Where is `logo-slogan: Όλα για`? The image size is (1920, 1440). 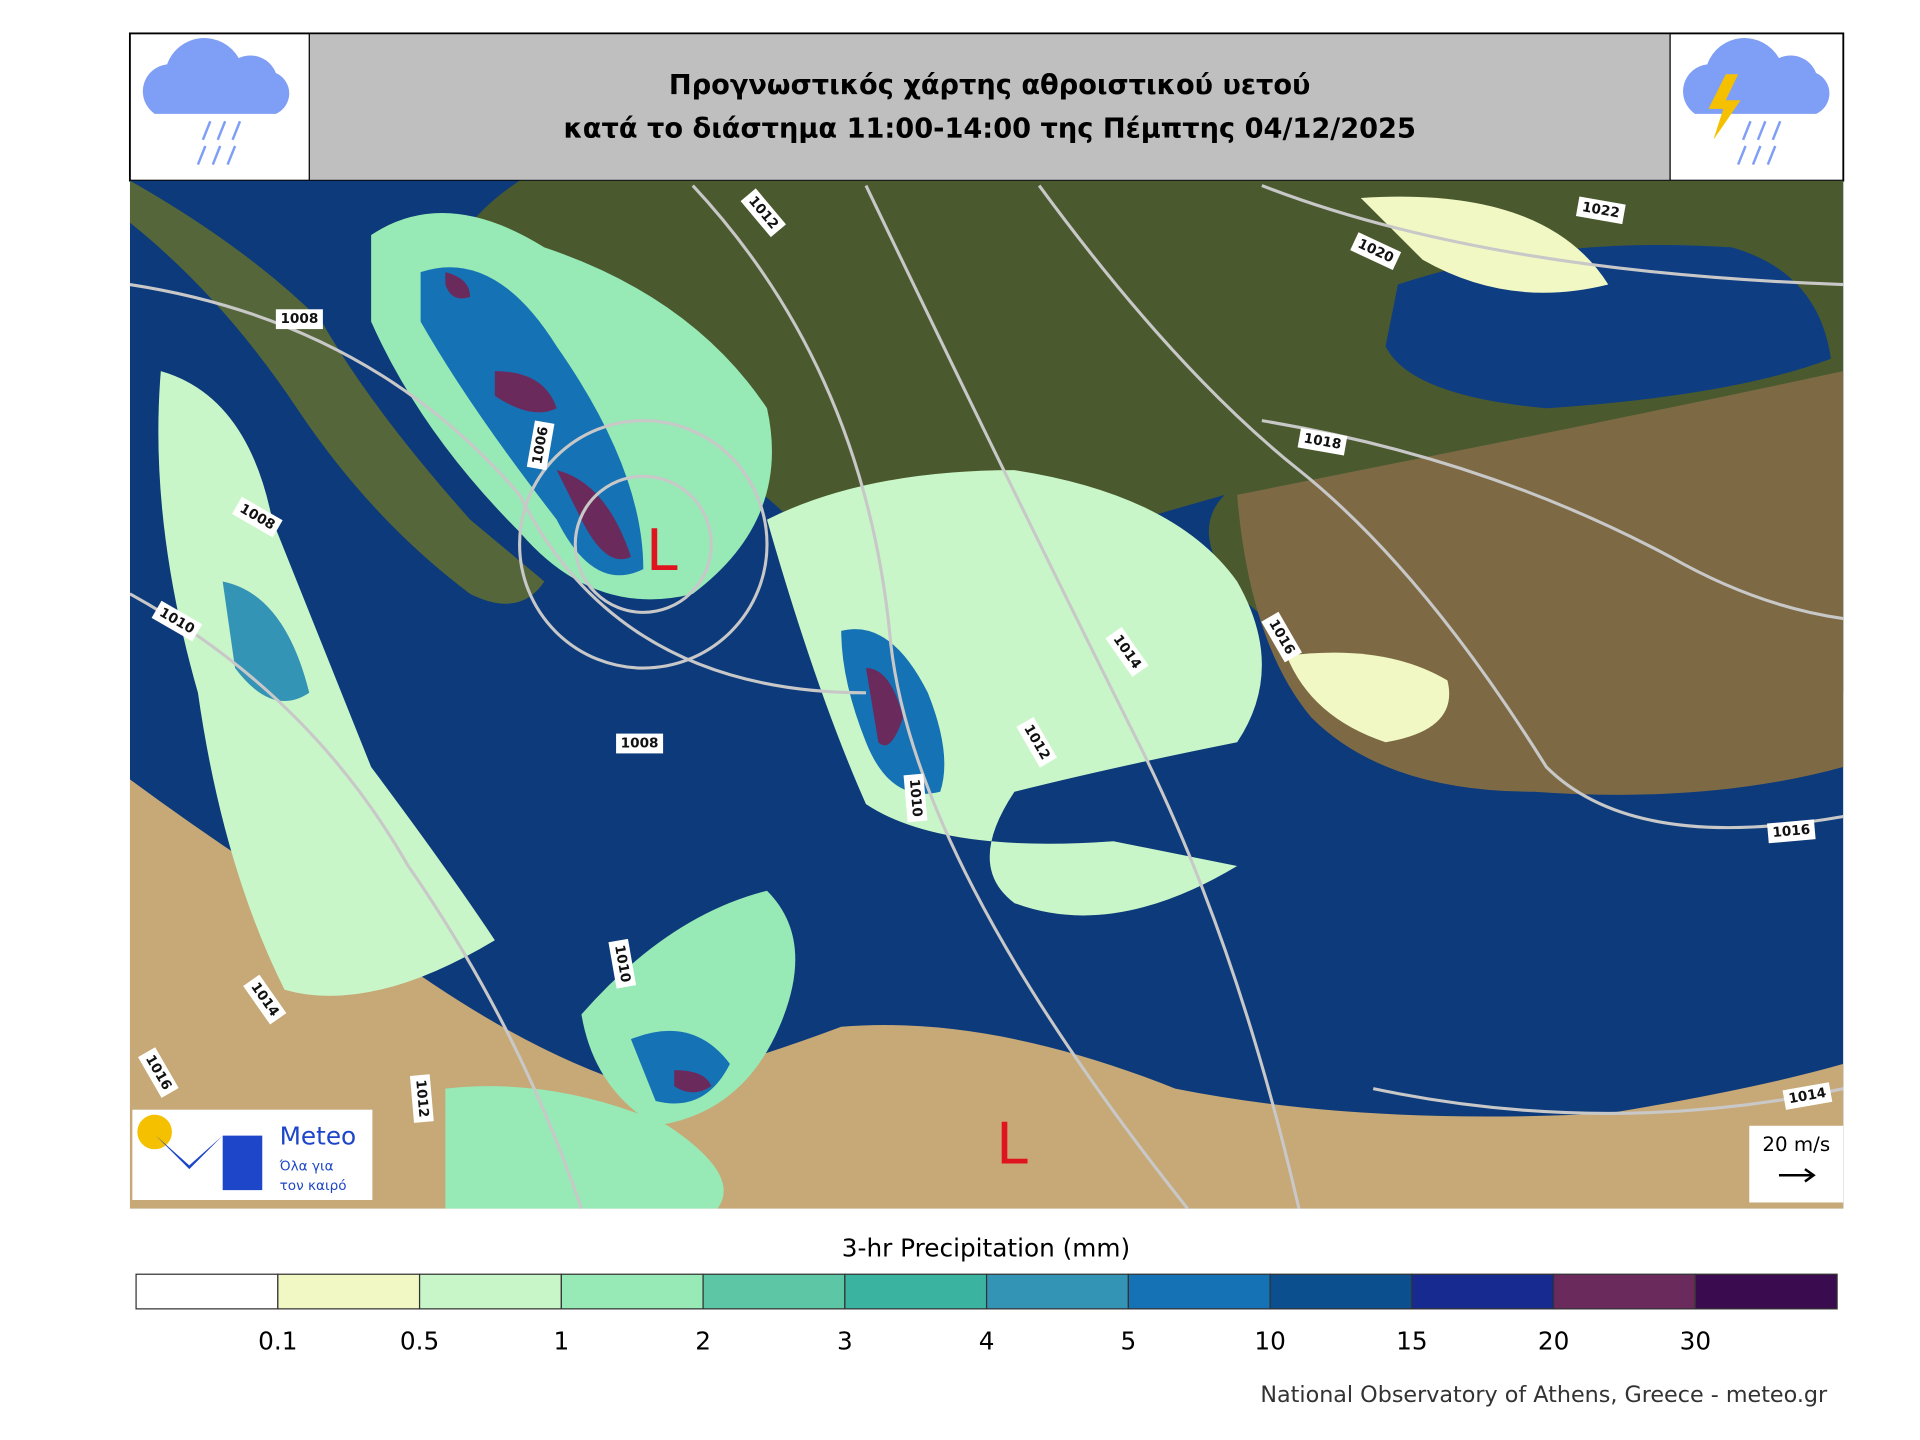 logo-slogan: Όλα για is located at coordinates (306, 1166).